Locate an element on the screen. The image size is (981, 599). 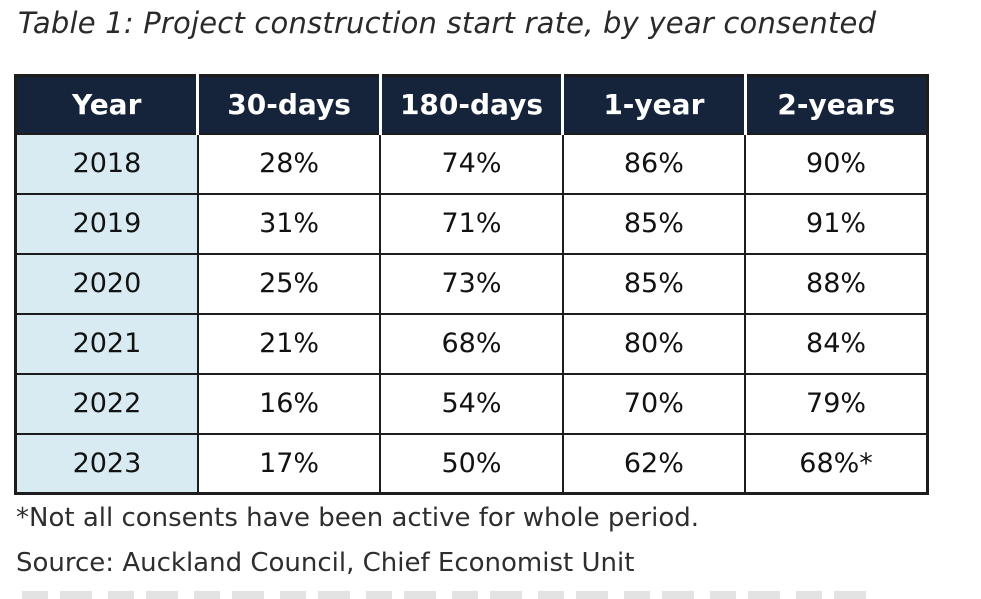
value-cell: 68% is located at coordinates (471, 343).